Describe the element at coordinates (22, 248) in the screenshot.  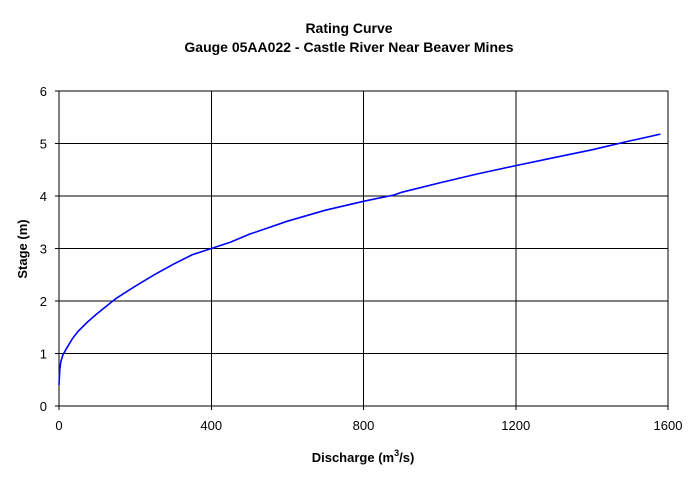
I see `y-axis-title: Stage (m)` at that location.